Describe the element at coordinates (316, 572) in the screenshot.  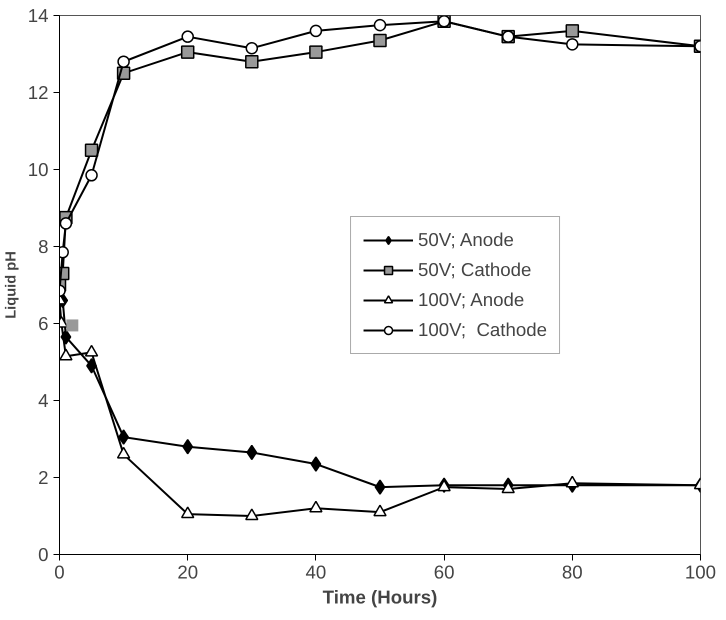
I see `x-tick-label: 40` at that location.